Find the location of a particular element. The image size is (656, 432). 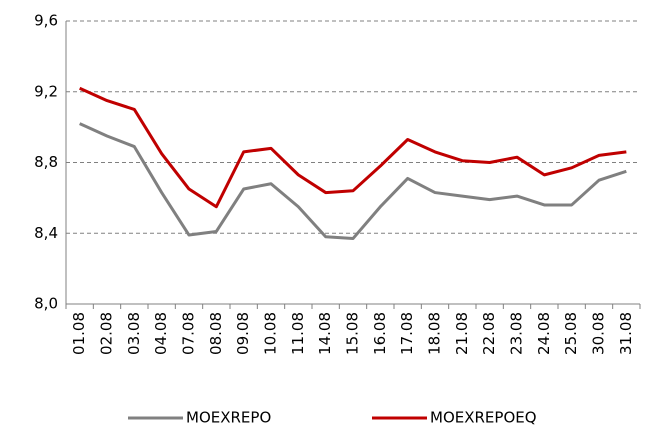

x-tick-label: 04.08 is located at coordinates (161, 333).